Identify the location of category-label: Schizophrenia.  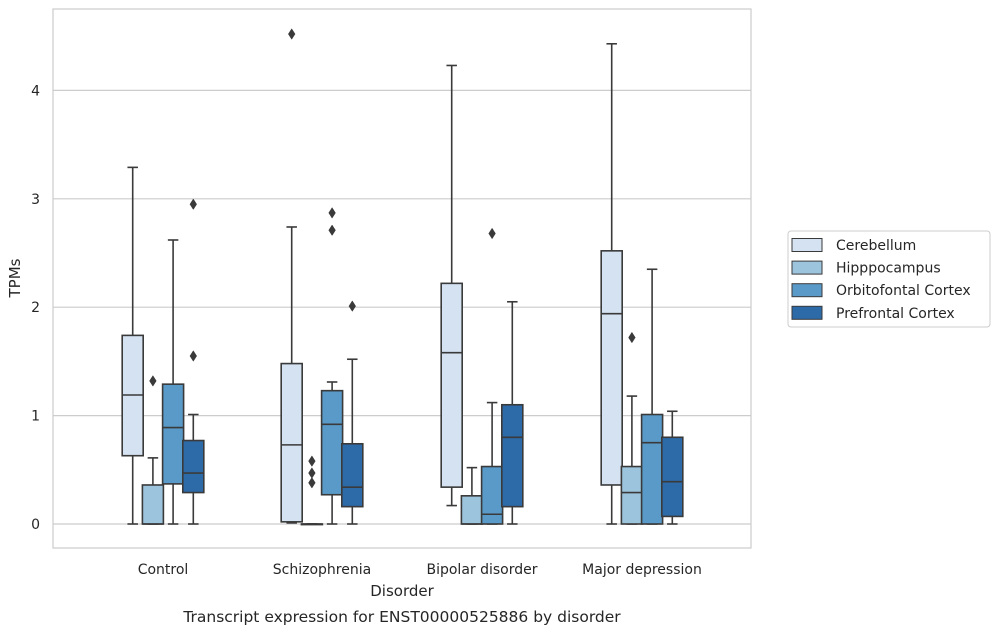
(322, 570).